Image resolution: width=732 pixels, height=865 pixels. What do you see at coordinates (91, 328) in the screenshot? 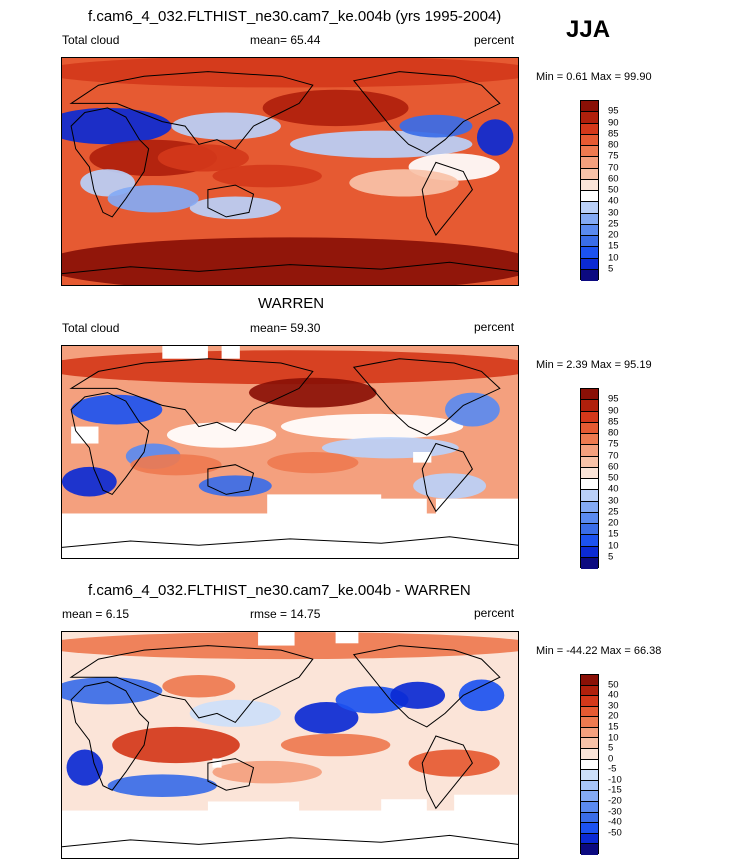
I see `panel-2-variable-label: Total cloud` at bounding box center [91, 328].